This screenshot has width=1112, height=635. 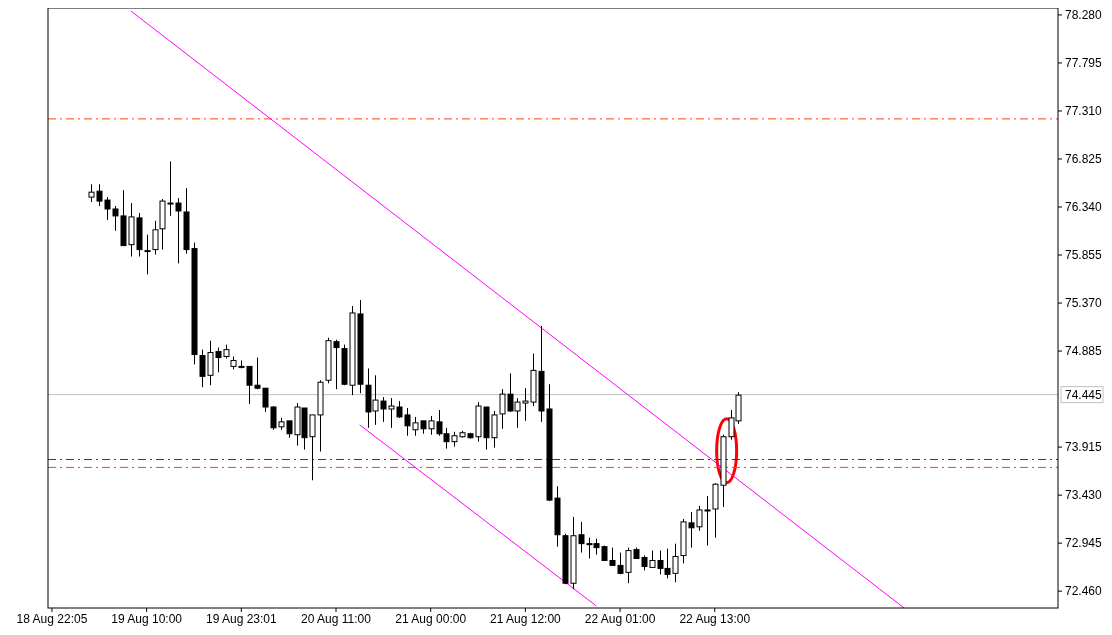 What do you see at coordinates (1084, 447) in the screenshot?
I see `y-tick-label: 73.915` at bounding box center [1084, 447].